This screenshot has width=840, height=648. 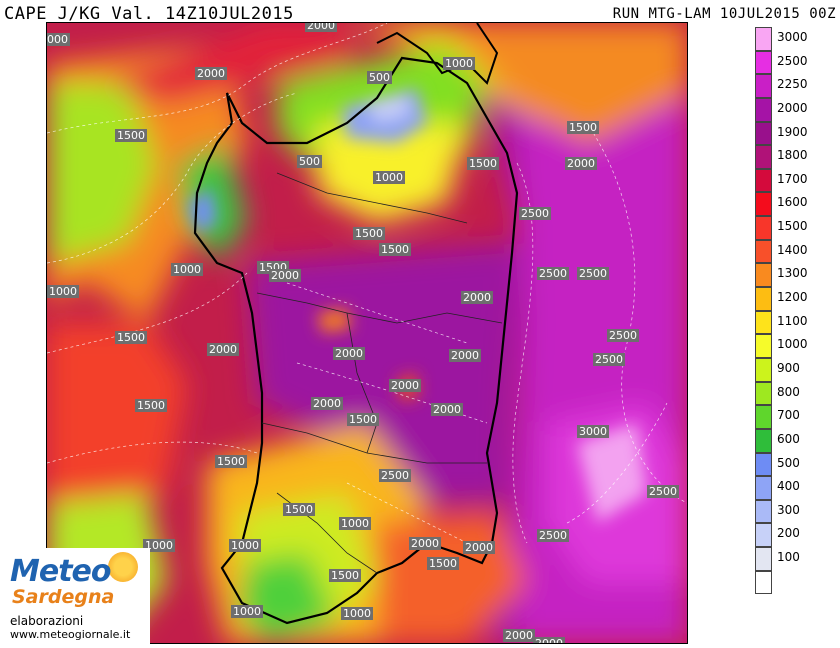 What do you see at coordinates (309, 161) in the screenshot?
I see `contour-label: 500` at bounding box center [309, 161].